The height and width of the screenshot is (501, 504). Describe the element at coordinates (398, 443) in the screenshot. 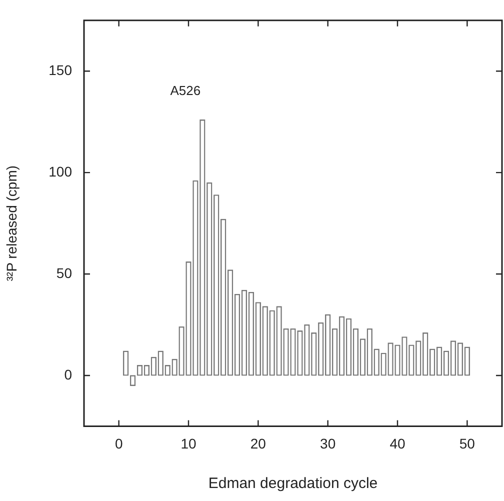

I see `x-tick-label: 40` at that location.